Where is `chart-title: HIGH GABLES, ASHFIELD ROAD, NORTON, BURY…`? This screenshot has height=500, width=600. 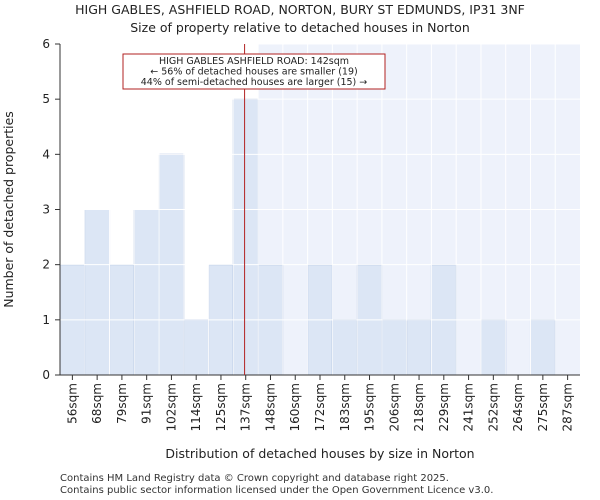
chart-title: HIGH GABLES, ASHFIELD ROAD, NORTON, BURY… is located at coordinates (300, 9).